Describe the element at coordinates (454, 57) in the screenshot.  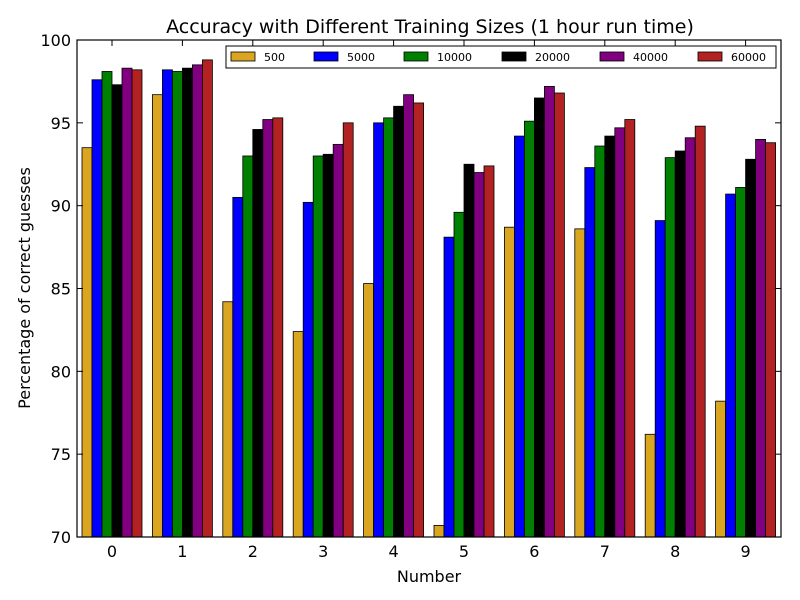
I see `legend-label-10000: 10000` at that location.